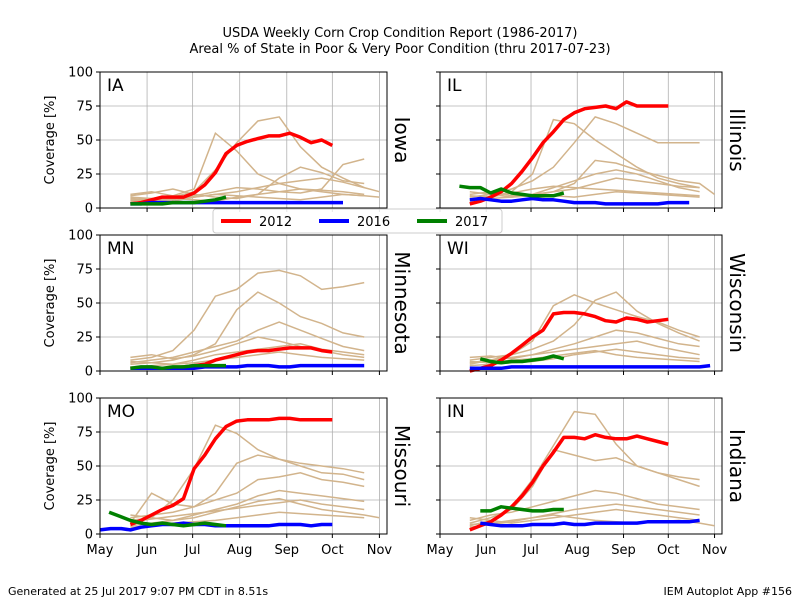  I want to click on panel-state-code-mn: MN, so click(120, 249).